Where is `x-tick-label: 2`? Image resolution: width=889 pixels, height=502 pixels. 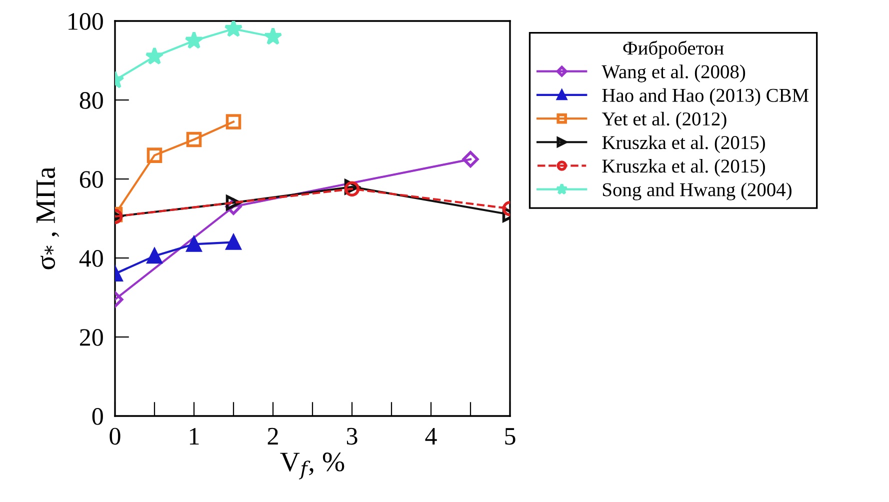 x-tick-label: 2 is located at coordinates (273, 436).